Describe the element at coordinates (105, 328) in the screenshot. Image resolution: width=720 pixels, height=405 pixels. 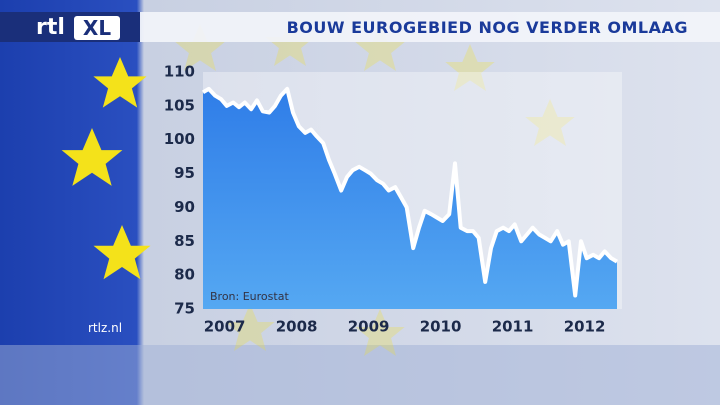
I see `site-label: rtlz.nl` at that location.